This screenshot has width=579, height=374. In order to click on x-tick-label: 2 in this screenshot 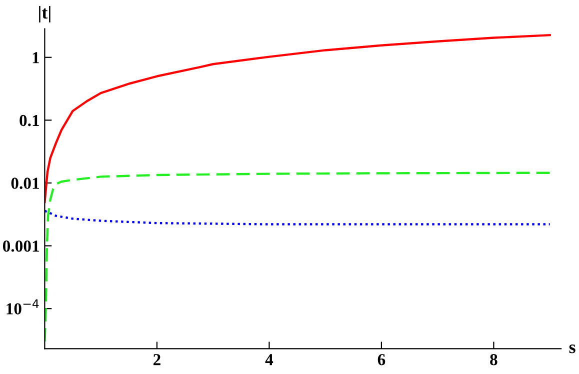, I will do `click(156, 360)`.